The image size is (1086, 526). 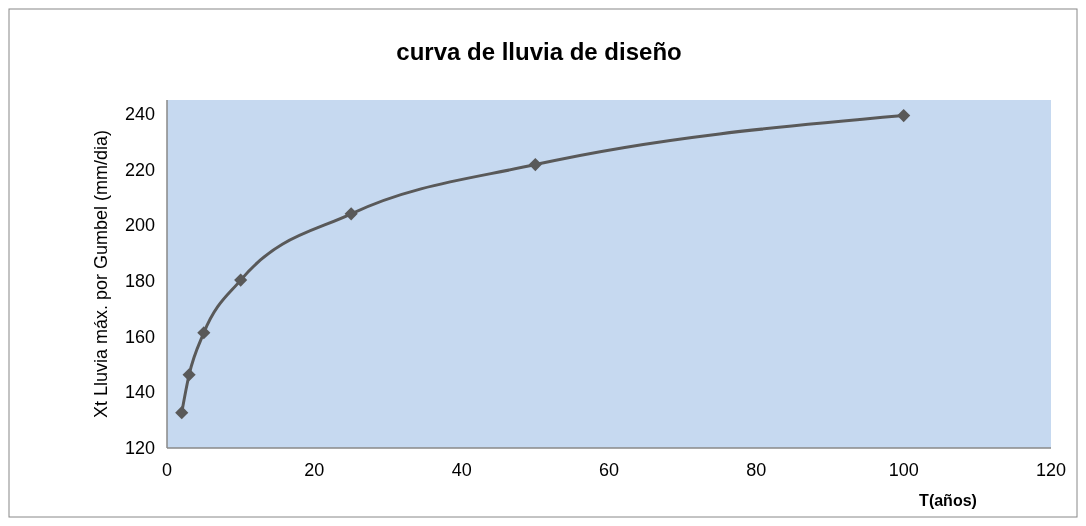 I want to click on chart-title: curva de lluvia de diseño, so click(x=539, y=51).